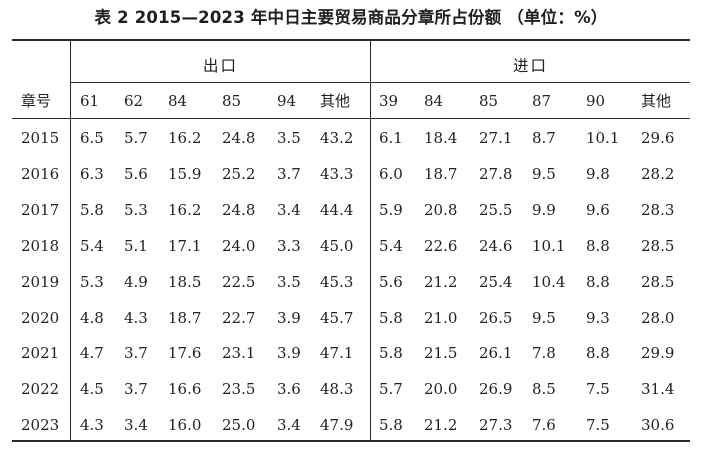  I want to click on export-value-cell: 3.3, so click(289, 245).